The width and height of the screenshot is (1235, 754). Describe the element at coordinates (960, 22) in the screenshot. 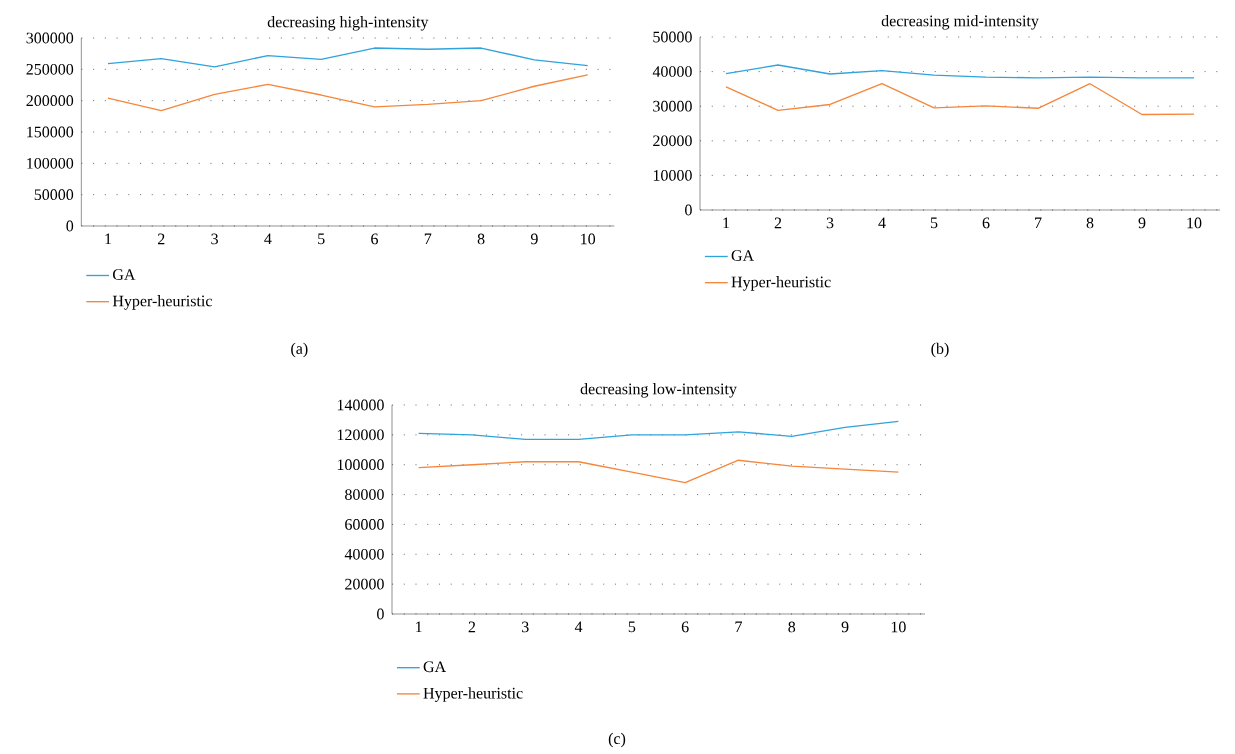

I see `chart-title: decreasing mid-intensity` at that location.